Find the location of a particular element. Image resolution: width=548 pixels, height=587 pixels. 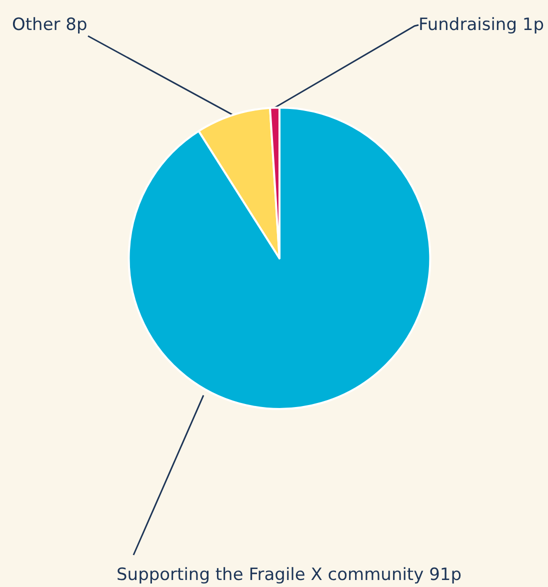

slice-label: Supporting the Fragile X community 91p is located at coordinates (289, 575).